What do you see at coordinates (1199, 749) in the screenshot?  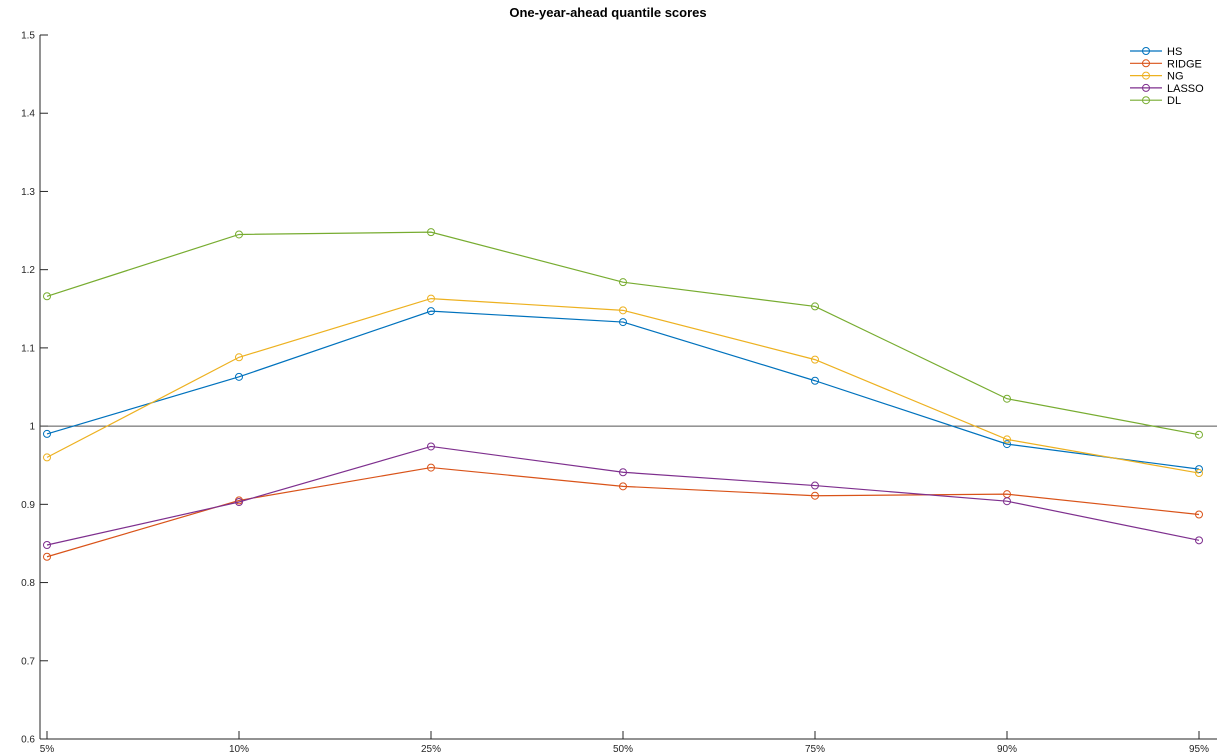 I see `x-tick-label: 95%` at bounding box center [1199, 749].